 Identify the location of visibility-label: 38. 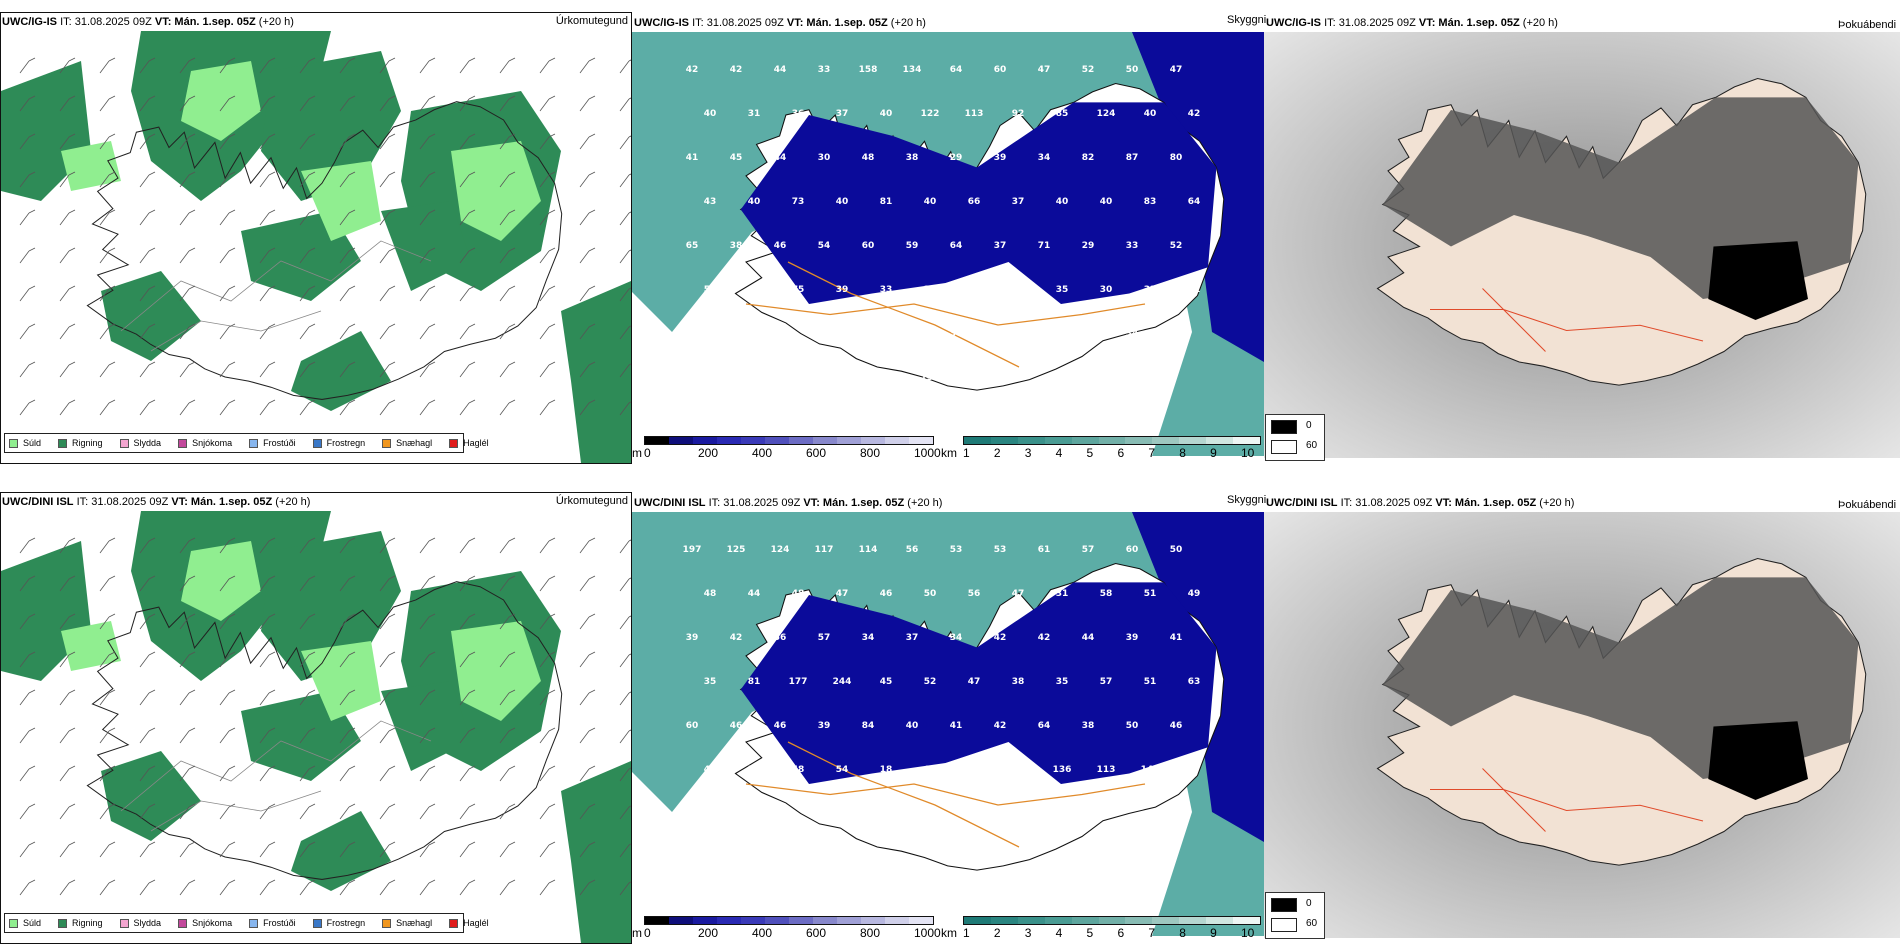
(736, 246).